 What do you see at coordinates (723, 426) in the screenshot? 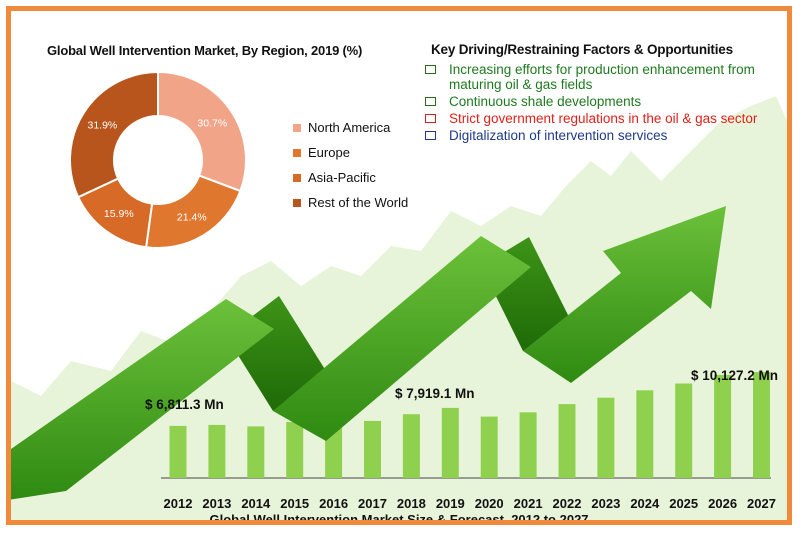
I see `bar-2026` at bounding box center [723, 426].